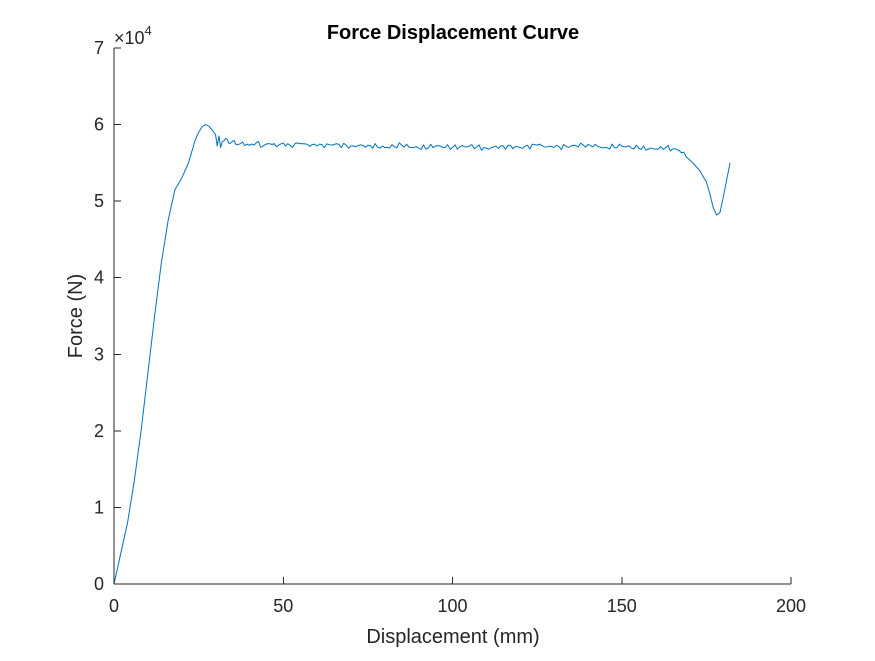 The image size is (875, 661). Describe the element at coordinates (99, 278) in the screenshot. I see `y-tick-label: 4` at that location.